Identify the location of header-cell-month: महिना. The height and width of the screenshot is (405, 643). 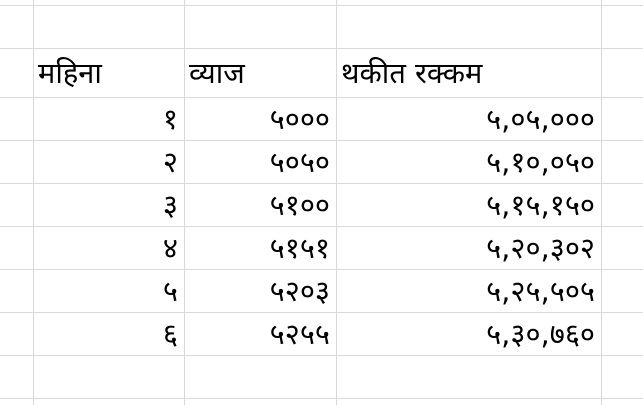
(70, 73).